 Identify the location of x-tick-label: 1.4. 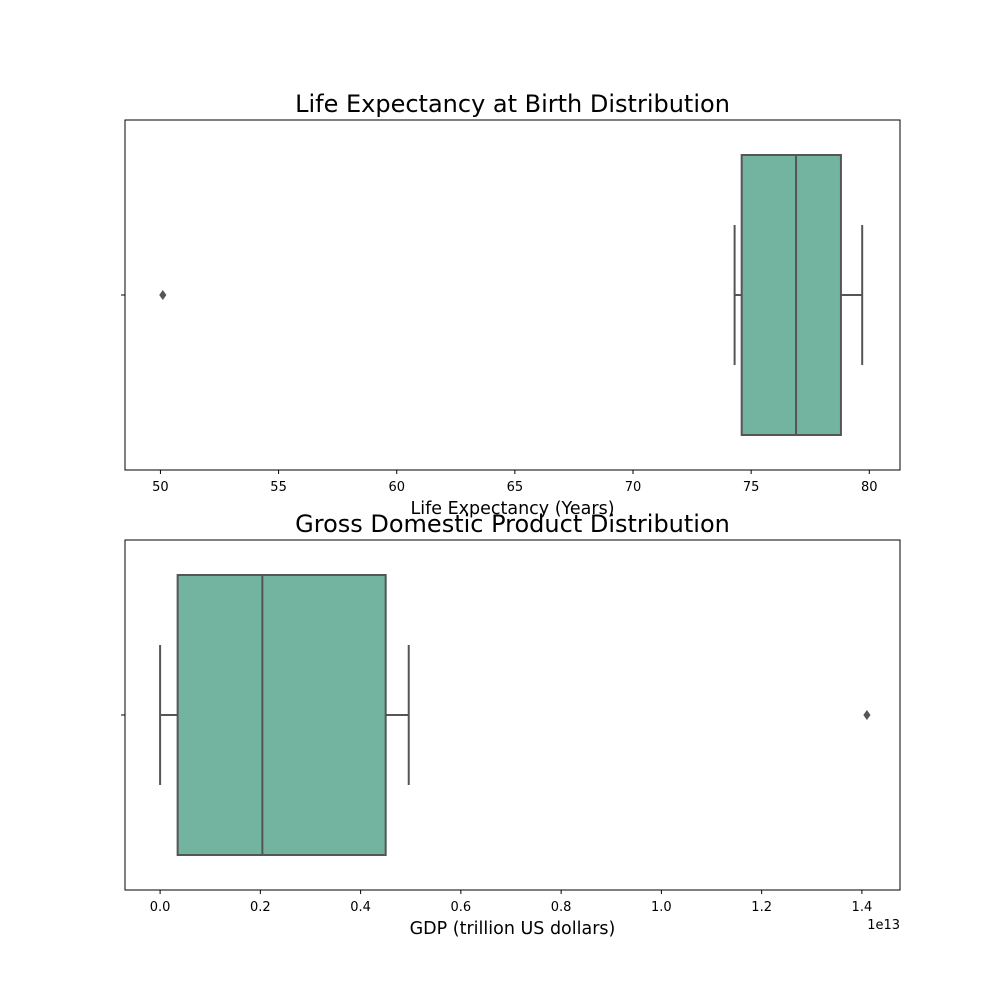
(862, 907).